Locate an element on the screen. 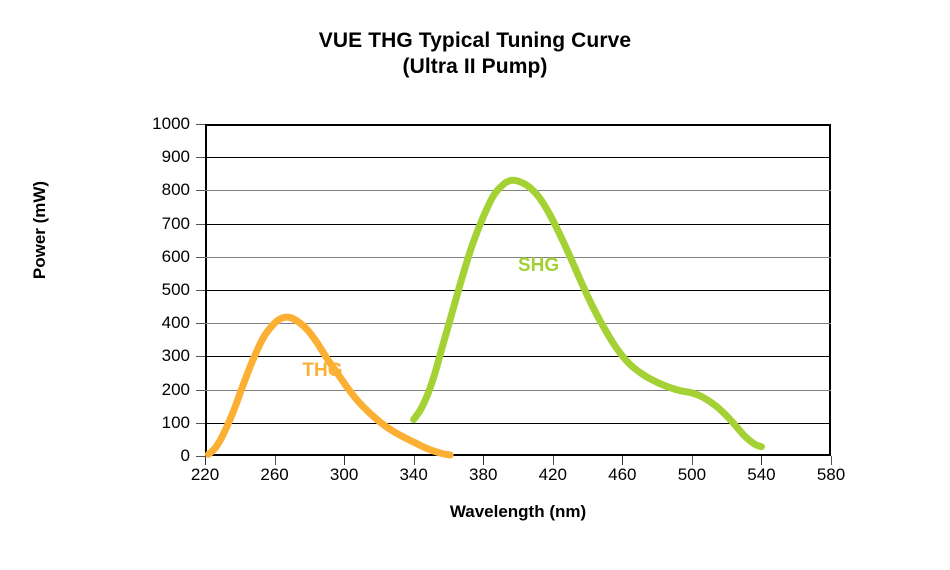 This screenshot has width=950, height=570. x-tick-label: 460 is located at coordinates (622, 474).